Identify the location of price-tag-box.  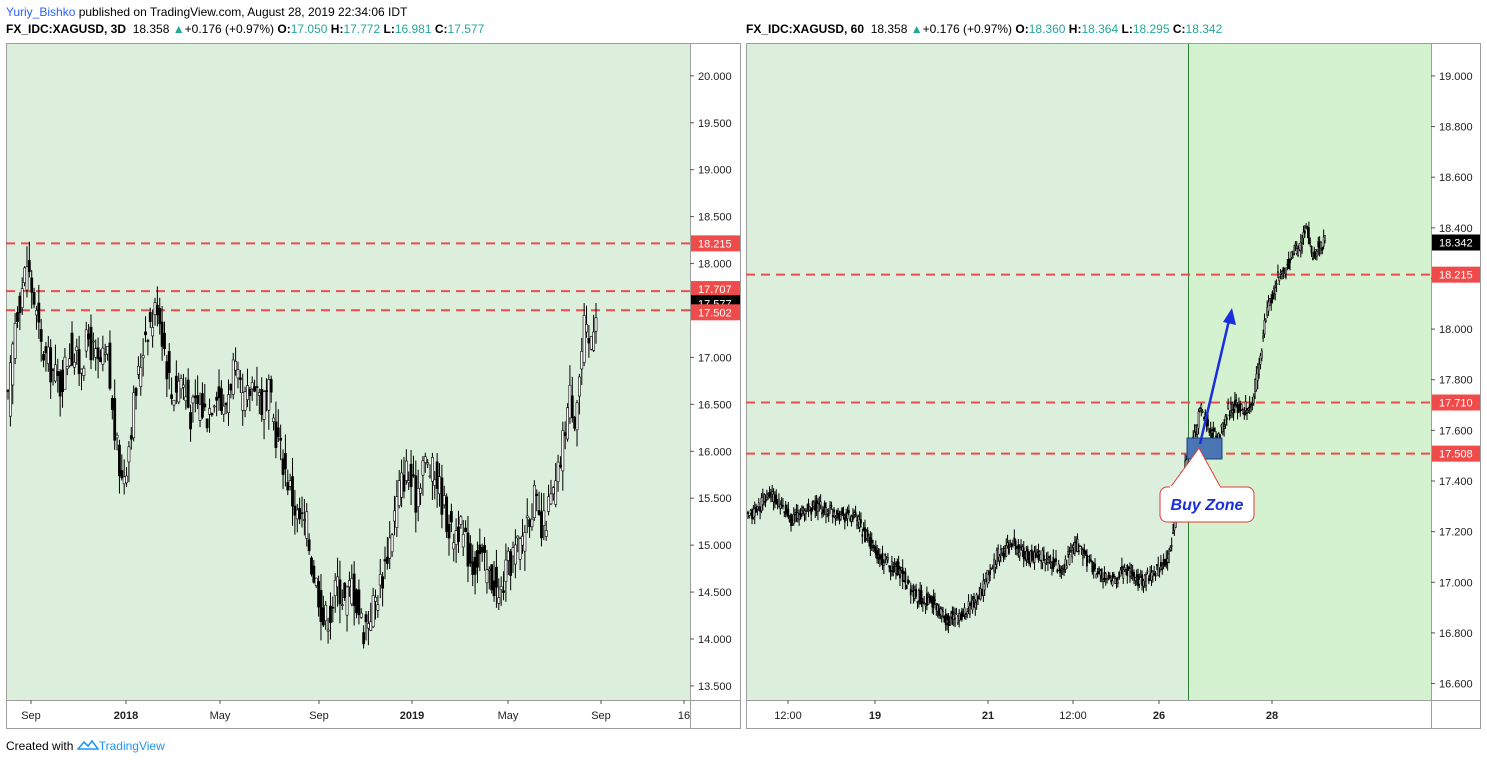
(1456, 274).